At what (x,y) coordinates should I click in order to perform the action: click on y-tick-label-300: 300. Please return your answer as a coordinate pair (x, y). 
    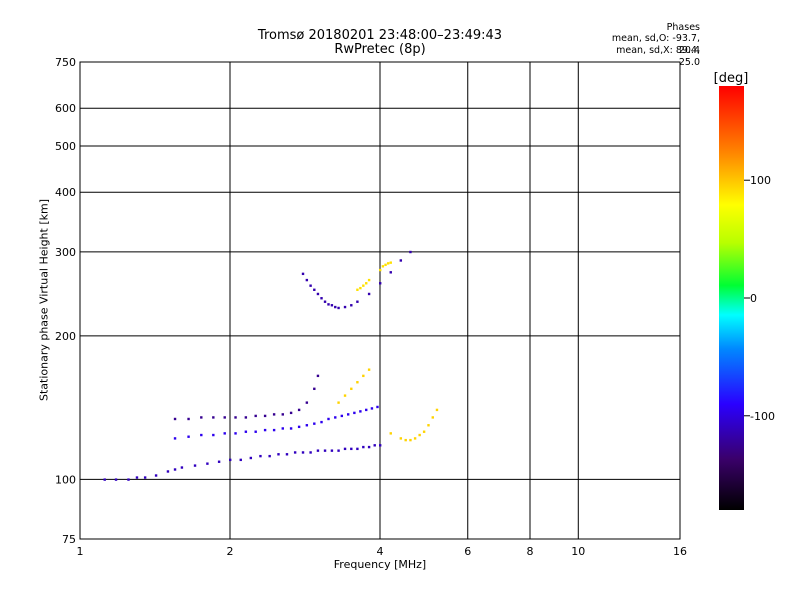
    Looking at the image, I should click on (65, 252).